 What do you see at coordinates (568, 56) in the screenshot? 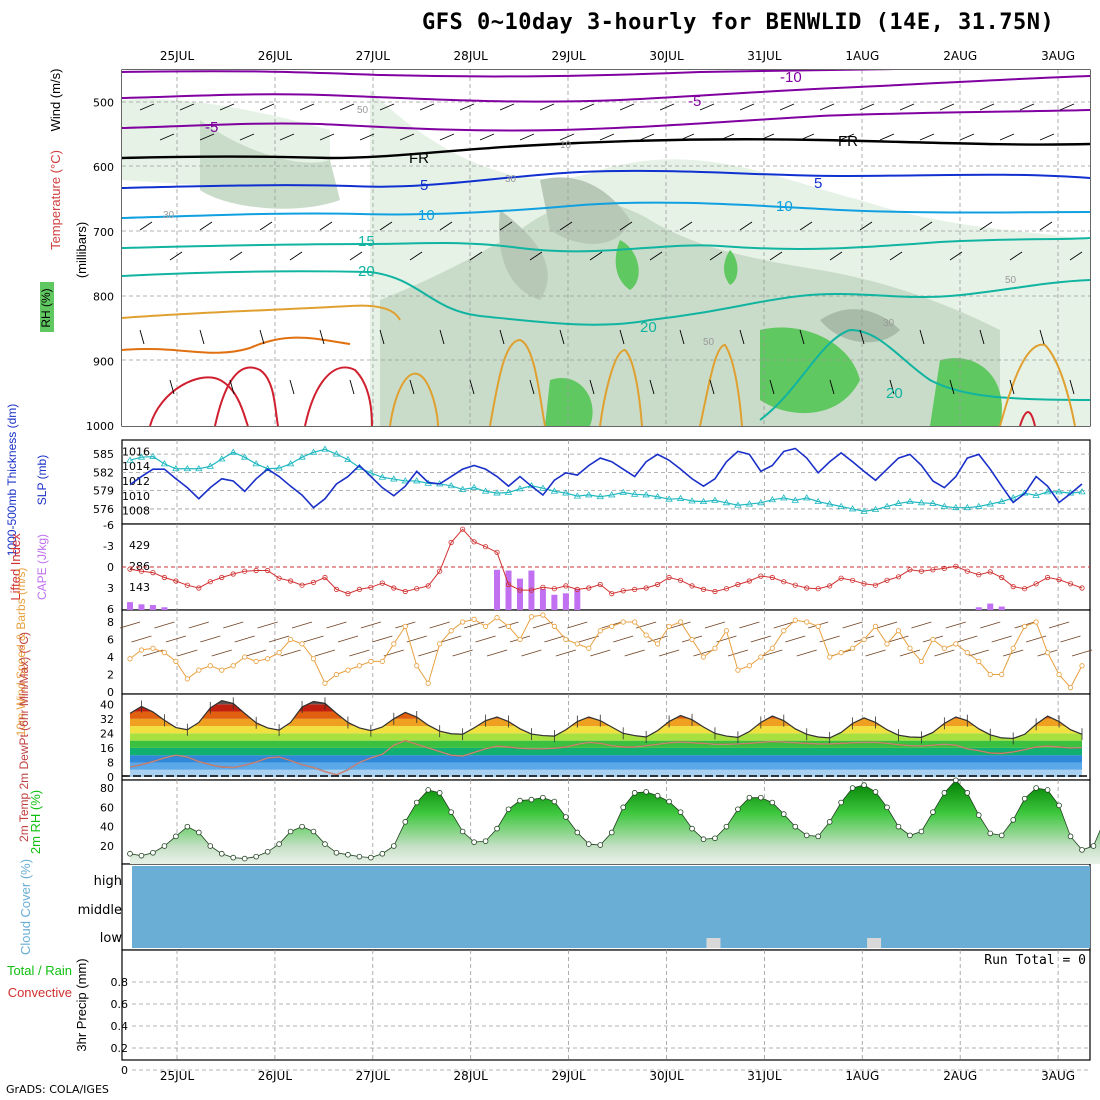
I see `date-label-top: 29JUL` at bounding box center [568, 56].